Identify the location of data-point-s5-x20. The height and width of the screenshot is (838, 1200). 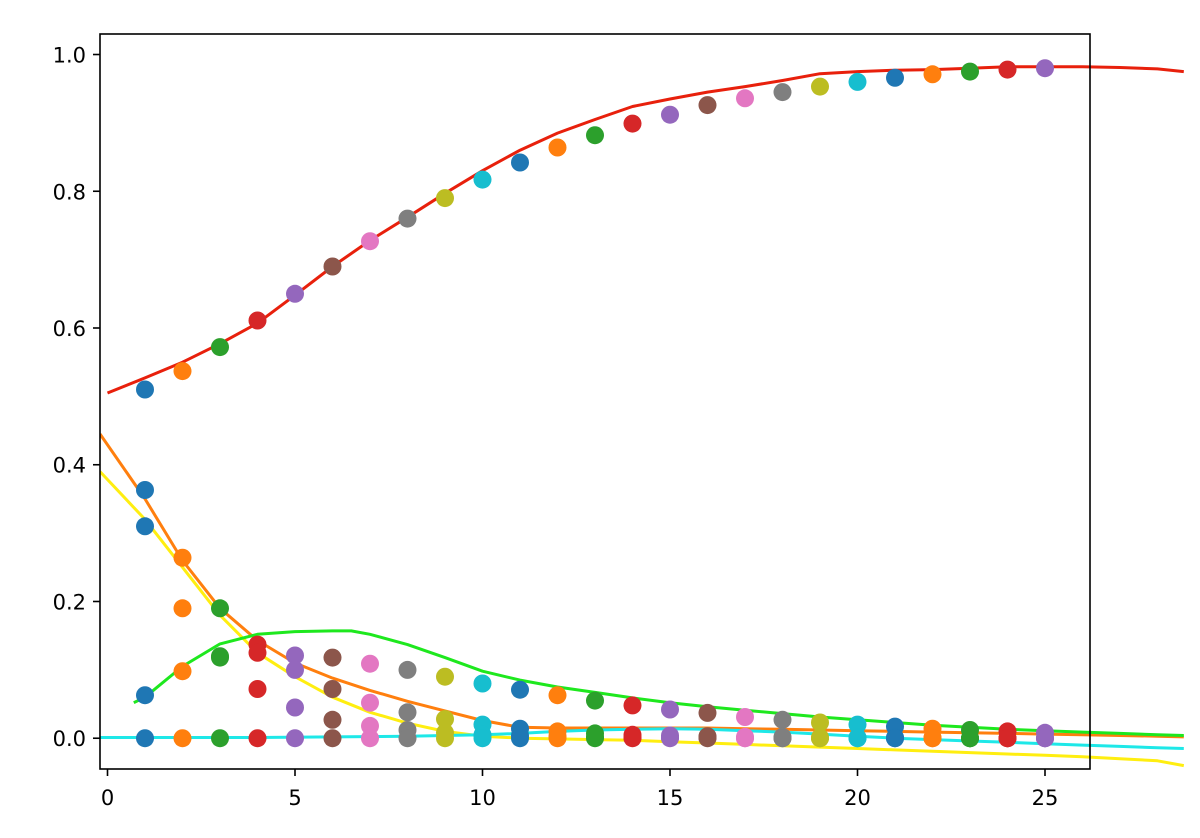
(857, 738).